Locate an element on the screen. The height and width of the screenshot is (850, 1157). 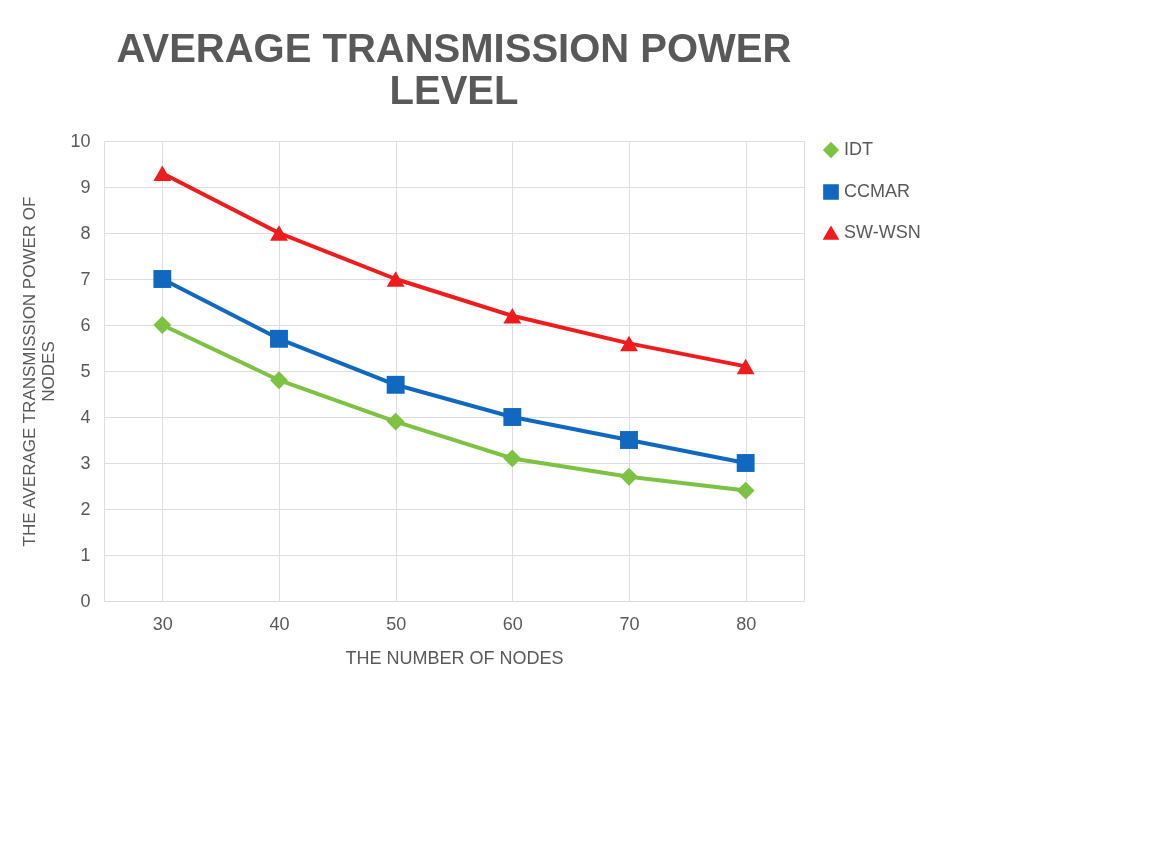
legend-label: SW-WSN is located at coordinates (882, 232).